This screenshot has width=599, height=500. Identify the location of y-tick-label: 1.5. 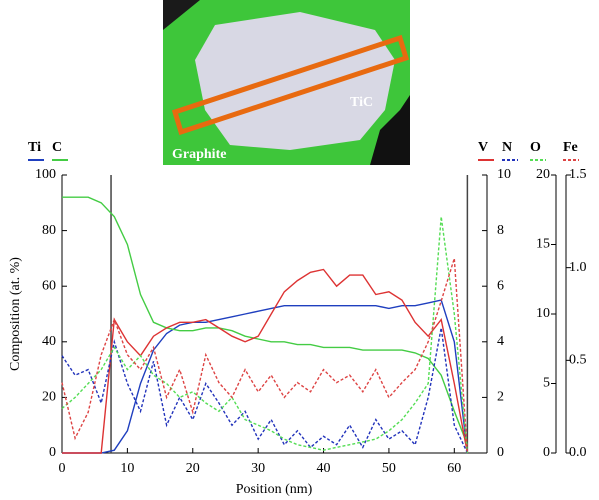
(578, 174).